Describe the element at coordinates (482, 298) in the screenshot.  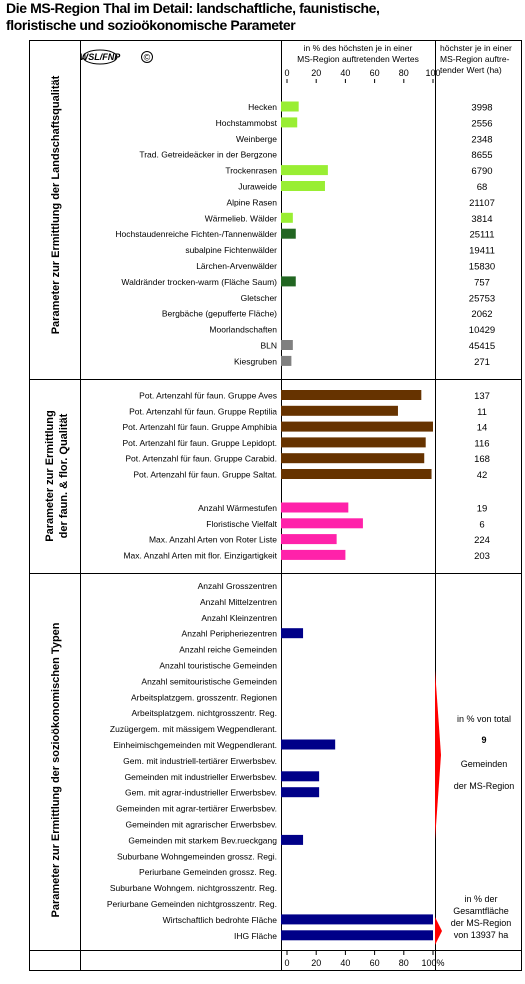
I see `landscape-max-value: 25753` at that location.